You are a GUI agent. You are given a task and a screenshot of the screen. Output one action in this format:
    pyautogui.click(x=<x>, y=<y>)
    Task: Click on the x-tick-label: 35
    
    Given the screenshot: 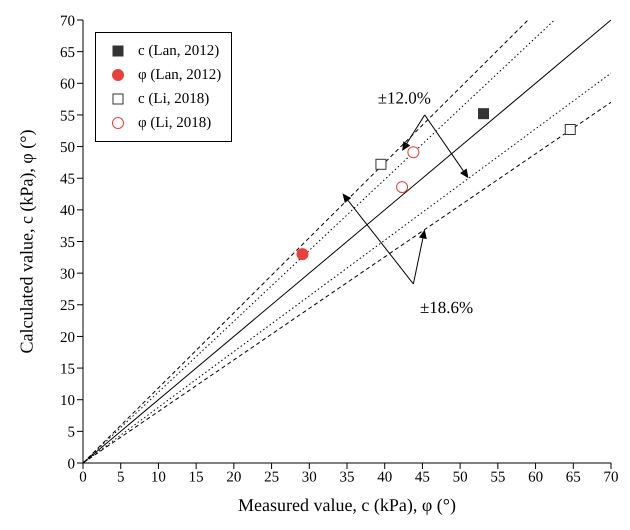 What is the action you would take?
    pyautogui.click(x=347, y=478)
    